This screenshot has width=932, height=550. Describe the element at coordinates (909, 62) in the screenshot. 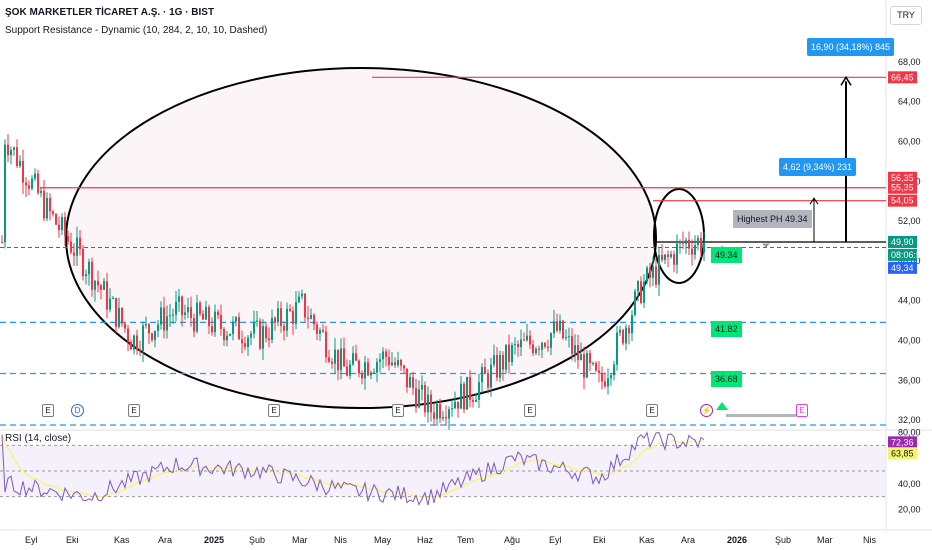

I see `price-tick: 68,00` at that location.